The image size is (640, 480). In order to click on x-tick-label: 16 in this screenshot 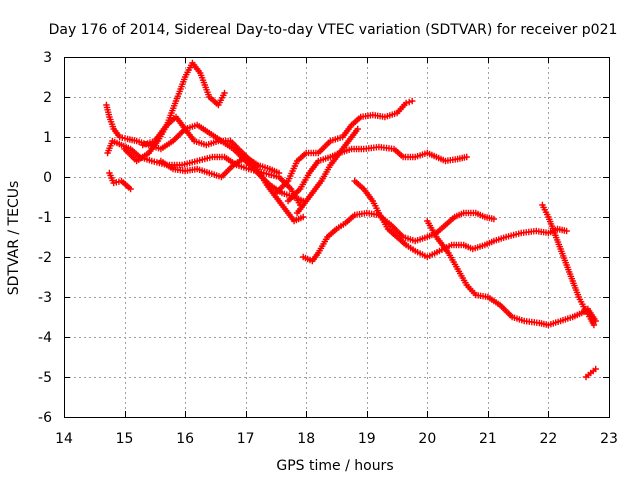, I will do `click(185, 439)`.